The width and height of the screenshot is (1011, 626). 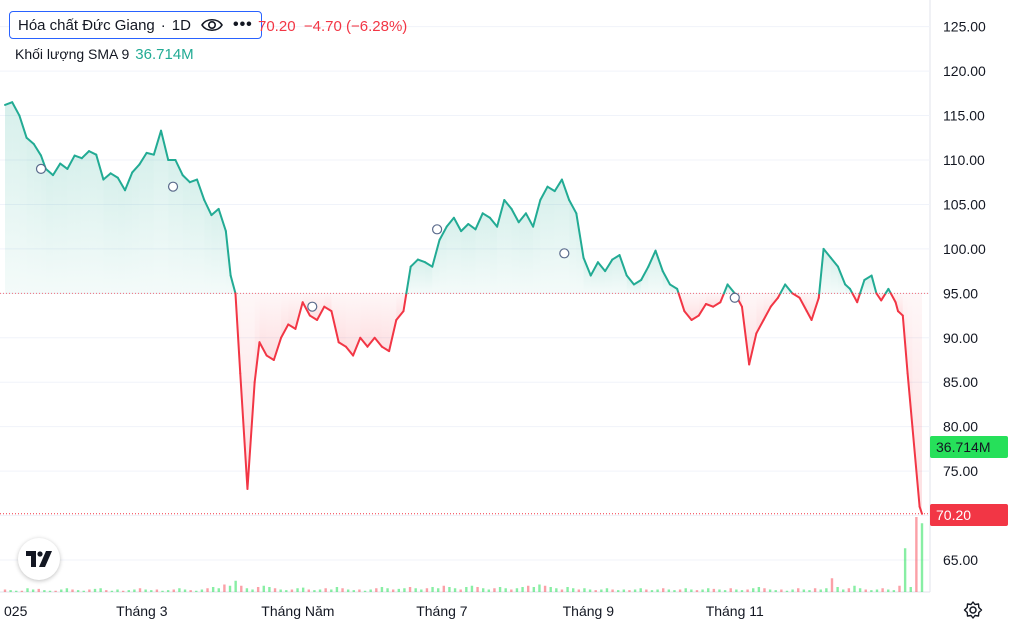 What do you see at coordinates (135, 25) in the screenshot?
I see `symbol-legend: Hóa chất Đức Giang · 1D •••` at bounding box center [135, 25].